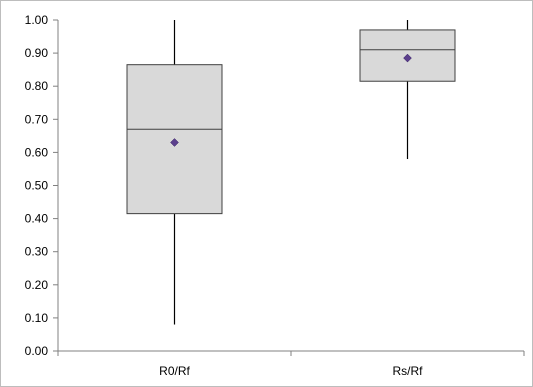 This screenshot has width=533, height=387. I want to click on y-tick-label: 0.20, so click(37, 285).